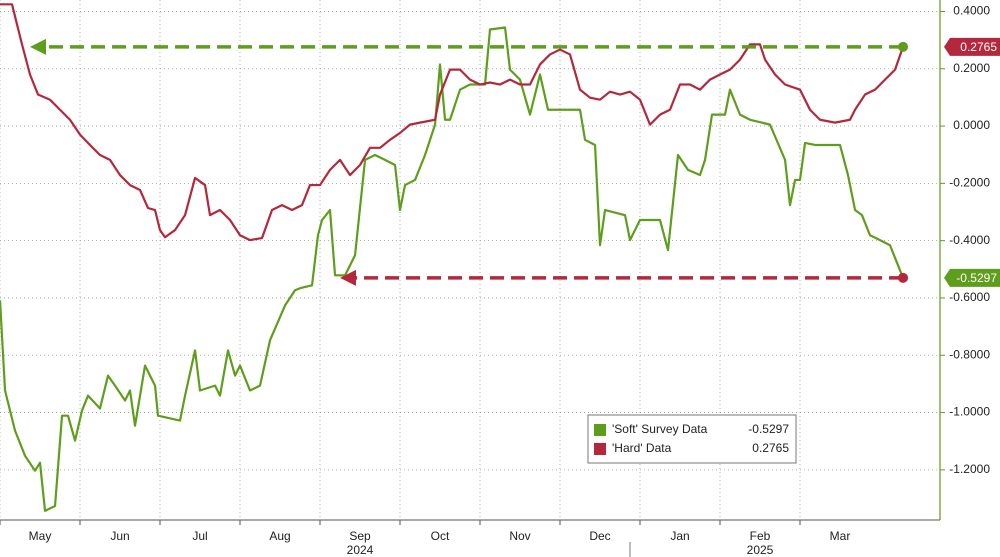  I want to click on y-tick-label: -0.2000, so click(969, 183).